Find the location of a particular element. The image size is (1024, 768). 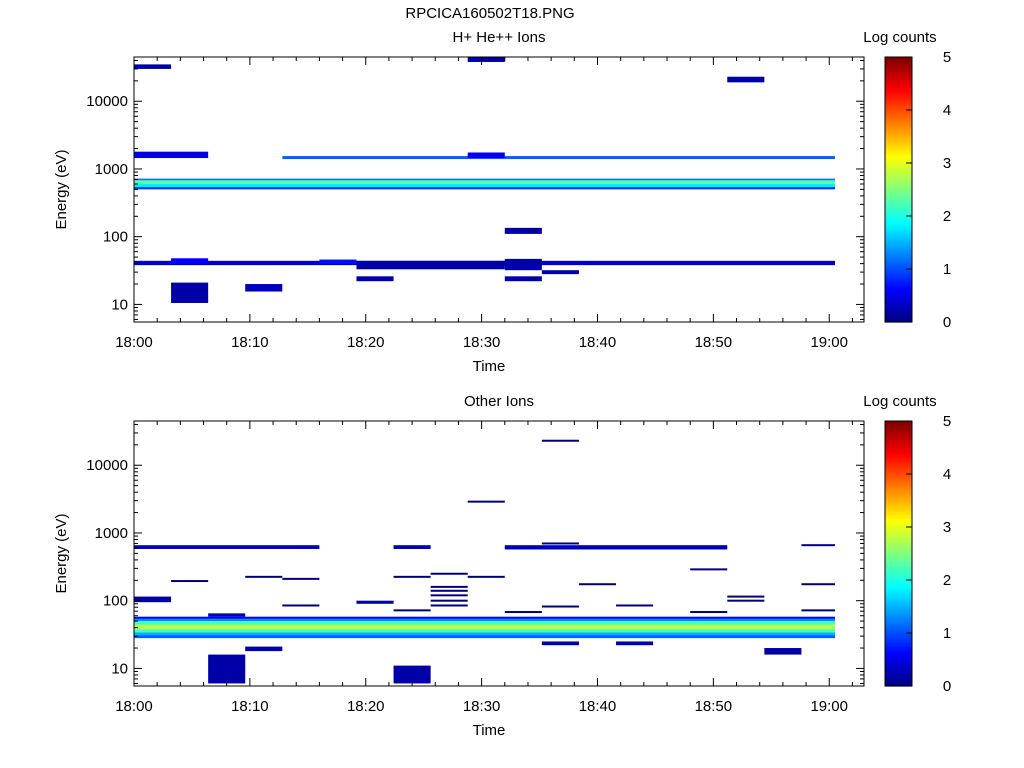

y-axis-label: Energy (eV) is located at coordinates (61, 553).